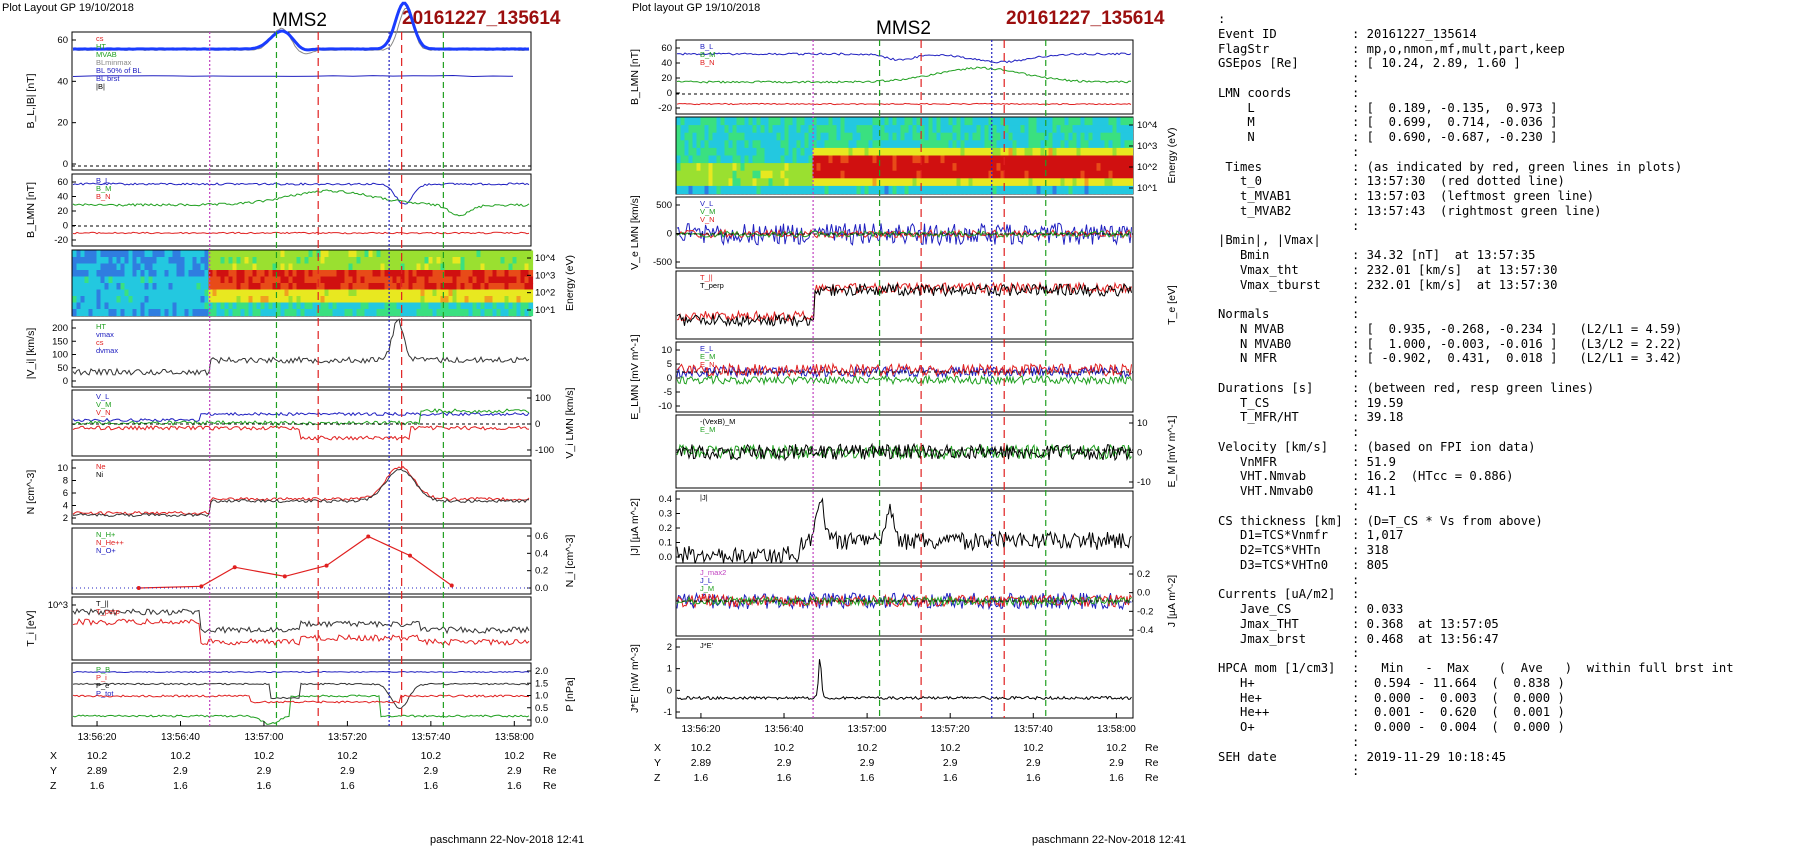 This screenshot has height=846, width=1804. What do you see at coordinates (1508, 506) in the screenshot?
I see `summary-row: :` at bounding box center [1508, 506].